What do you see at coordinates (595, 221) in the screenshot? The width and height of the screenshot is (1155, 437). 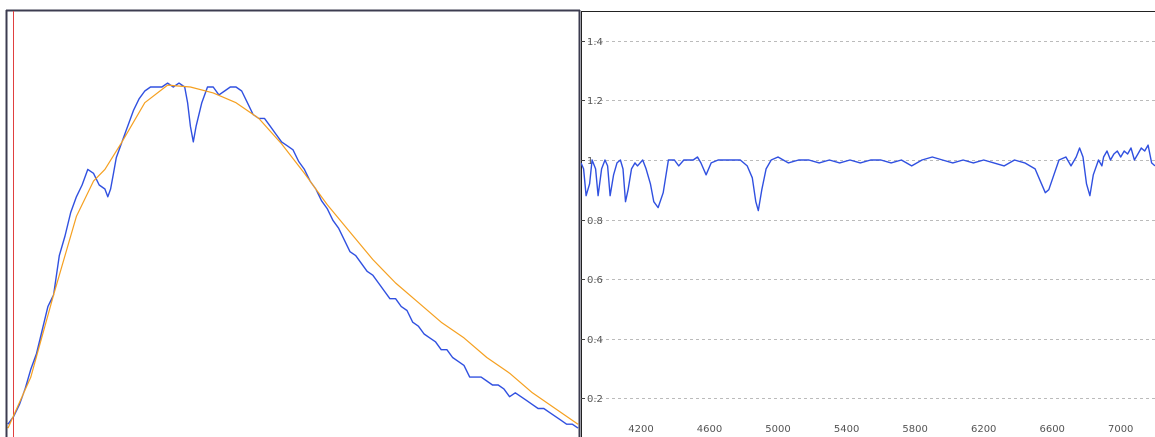 I see `y-tick-label: 0.8` at bounding box center [595, 221].